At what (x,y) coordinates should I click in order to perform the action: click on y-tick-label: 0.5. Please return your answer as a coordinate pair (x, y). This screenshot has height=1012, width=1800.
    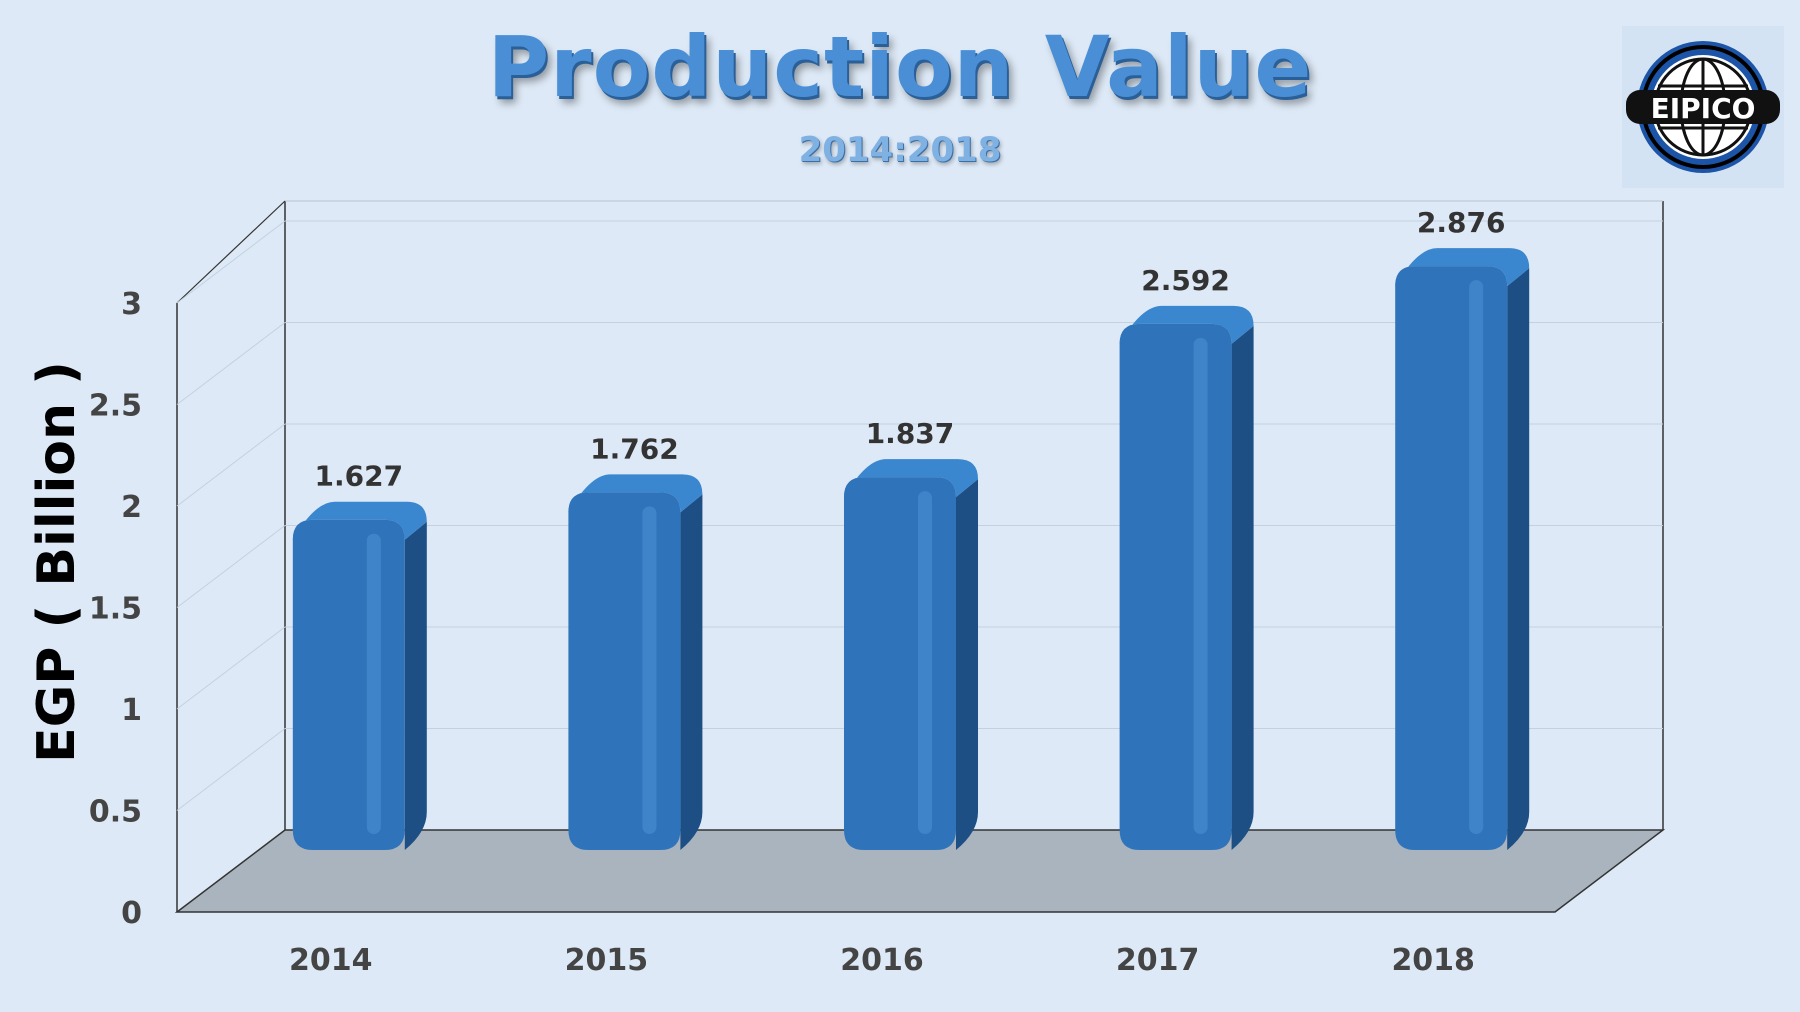
    Looking at the image, I should click on (115, 812).